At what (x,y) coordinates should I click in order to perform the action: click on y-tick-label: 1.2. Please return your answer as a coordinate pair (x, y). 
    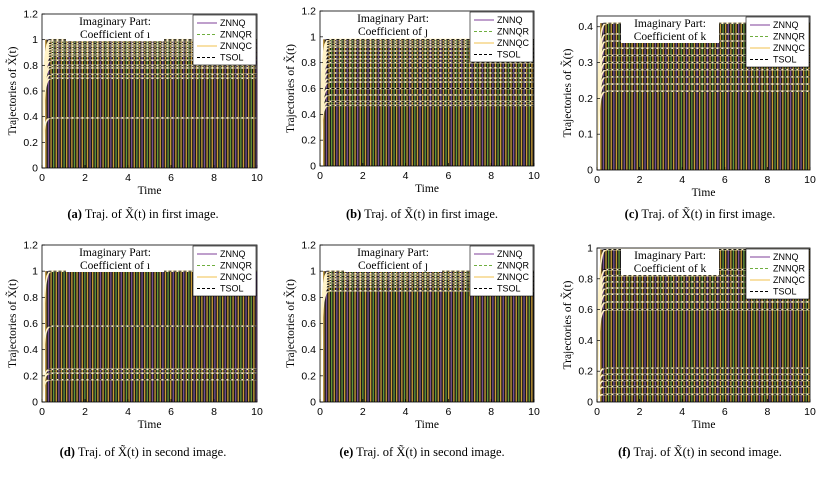
    Looking at the image, I should click on (308, 12).